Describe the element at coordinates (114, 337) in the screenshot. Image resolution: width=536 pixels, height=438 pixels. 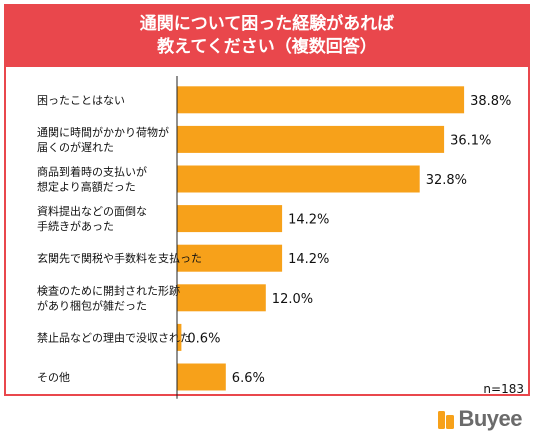
I see `category-label-7: 禁止品などの理由で没収された` at that location.